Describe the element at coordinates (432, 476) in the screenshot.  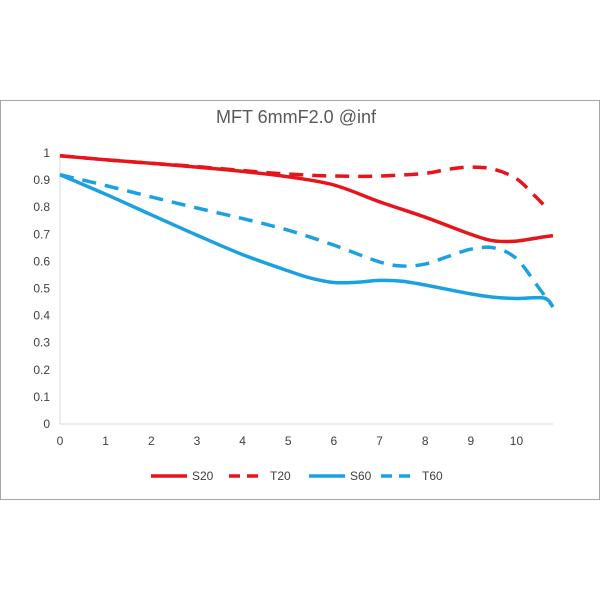
I see `legend-label-t60: T60` at that location.